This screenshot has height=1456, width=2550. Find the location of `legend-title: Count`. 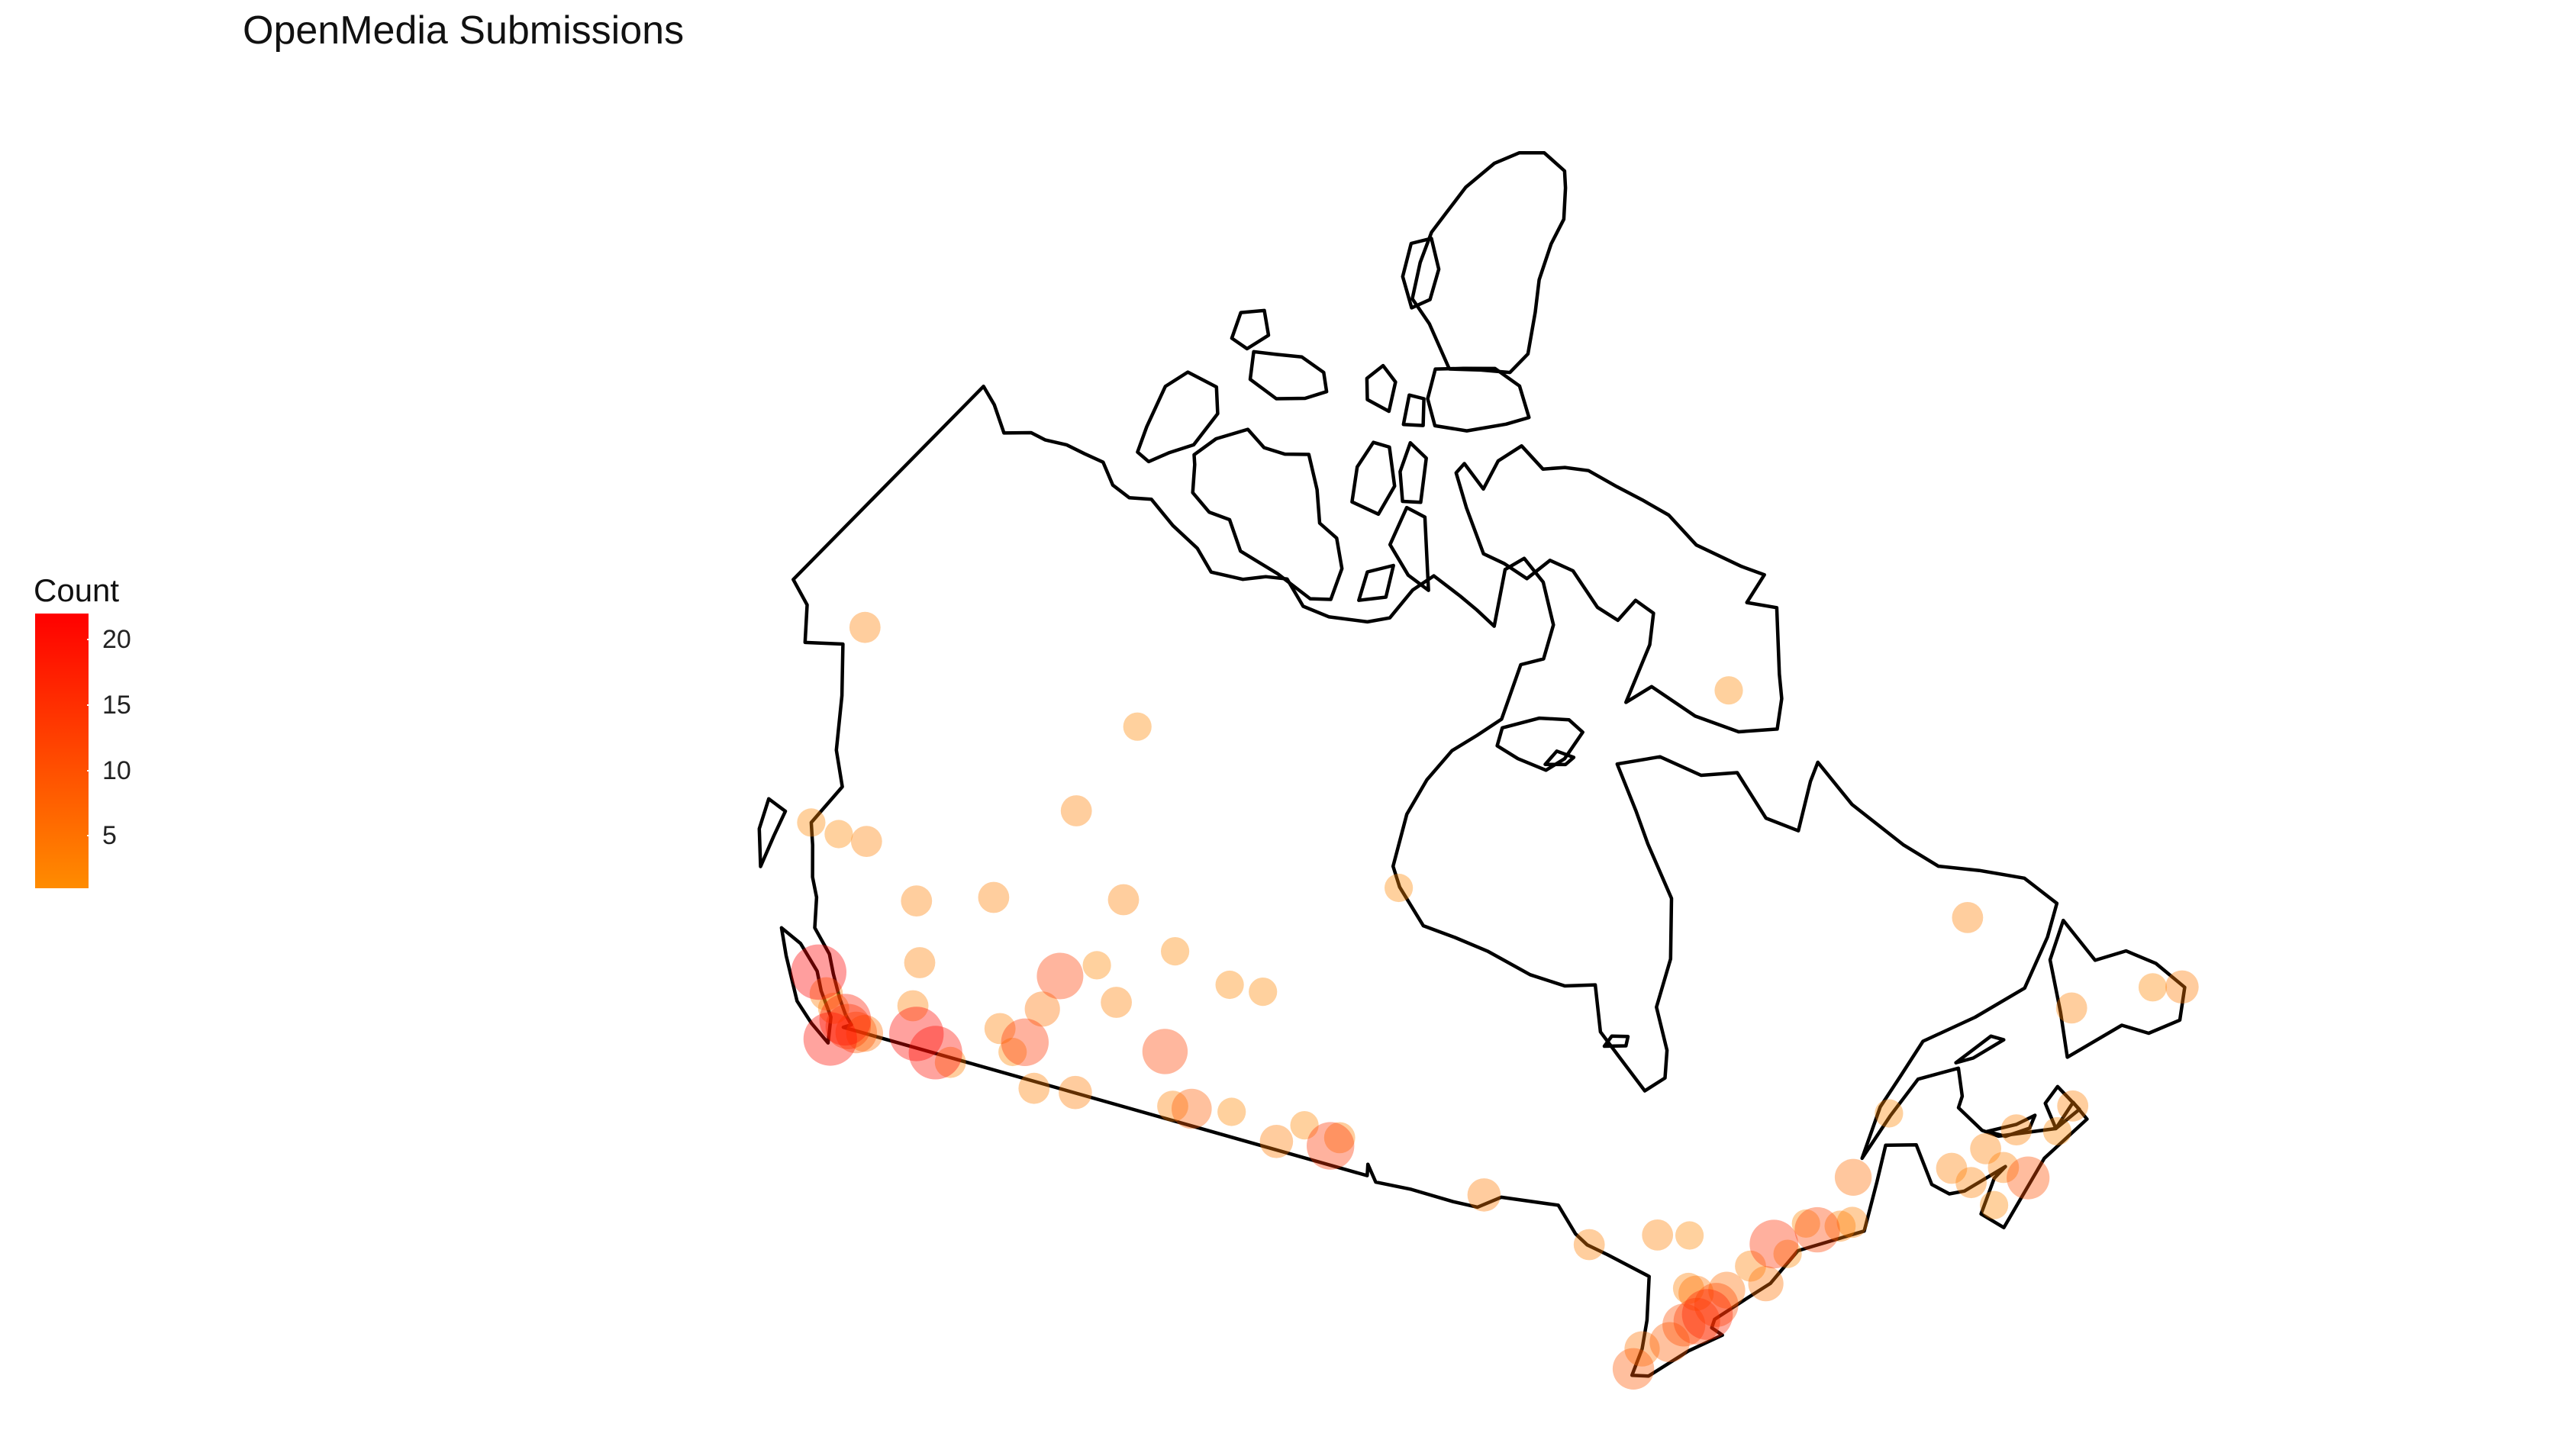

legend-title: Count is located at coordinates (77, 590).